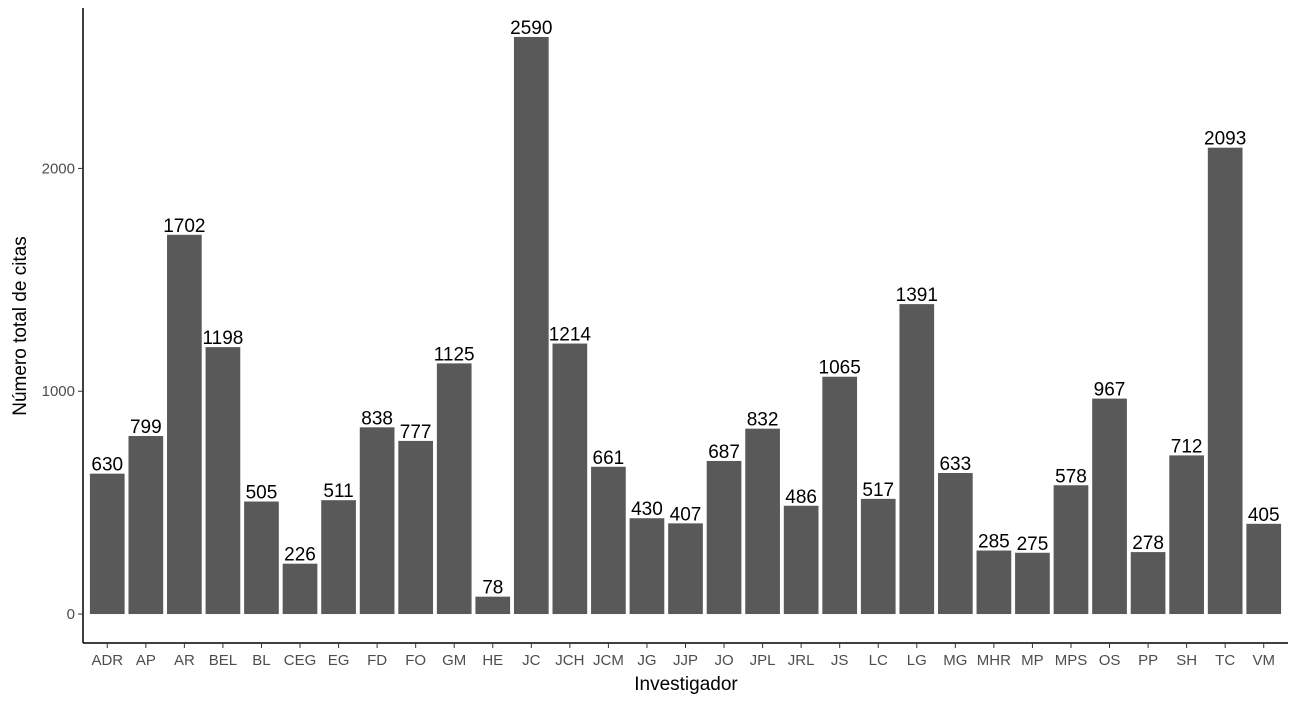  I want to click on x-axis-title: Investigador, so click(686, 684).